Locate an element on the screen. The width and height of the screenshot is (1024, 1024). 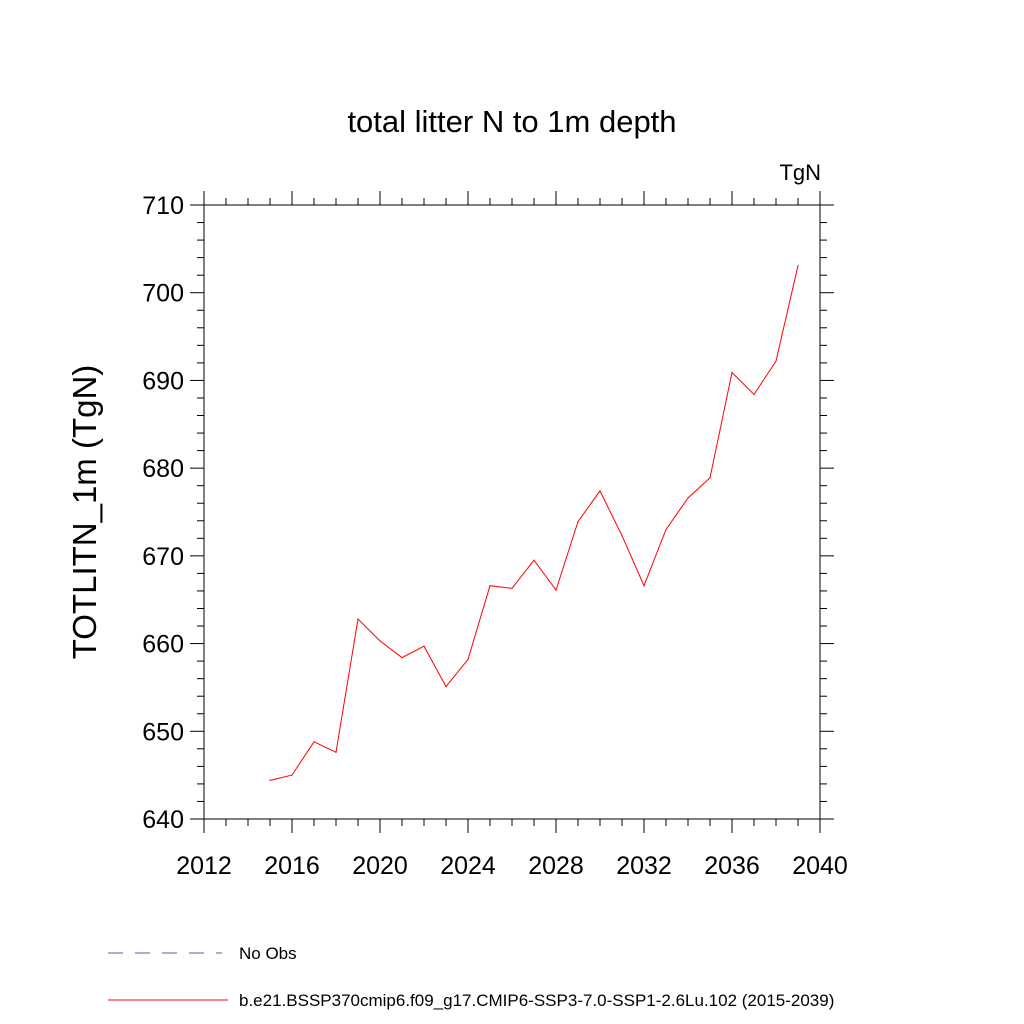
chart-title: total litter N to 1m depth is located at coordinates (511, 121).